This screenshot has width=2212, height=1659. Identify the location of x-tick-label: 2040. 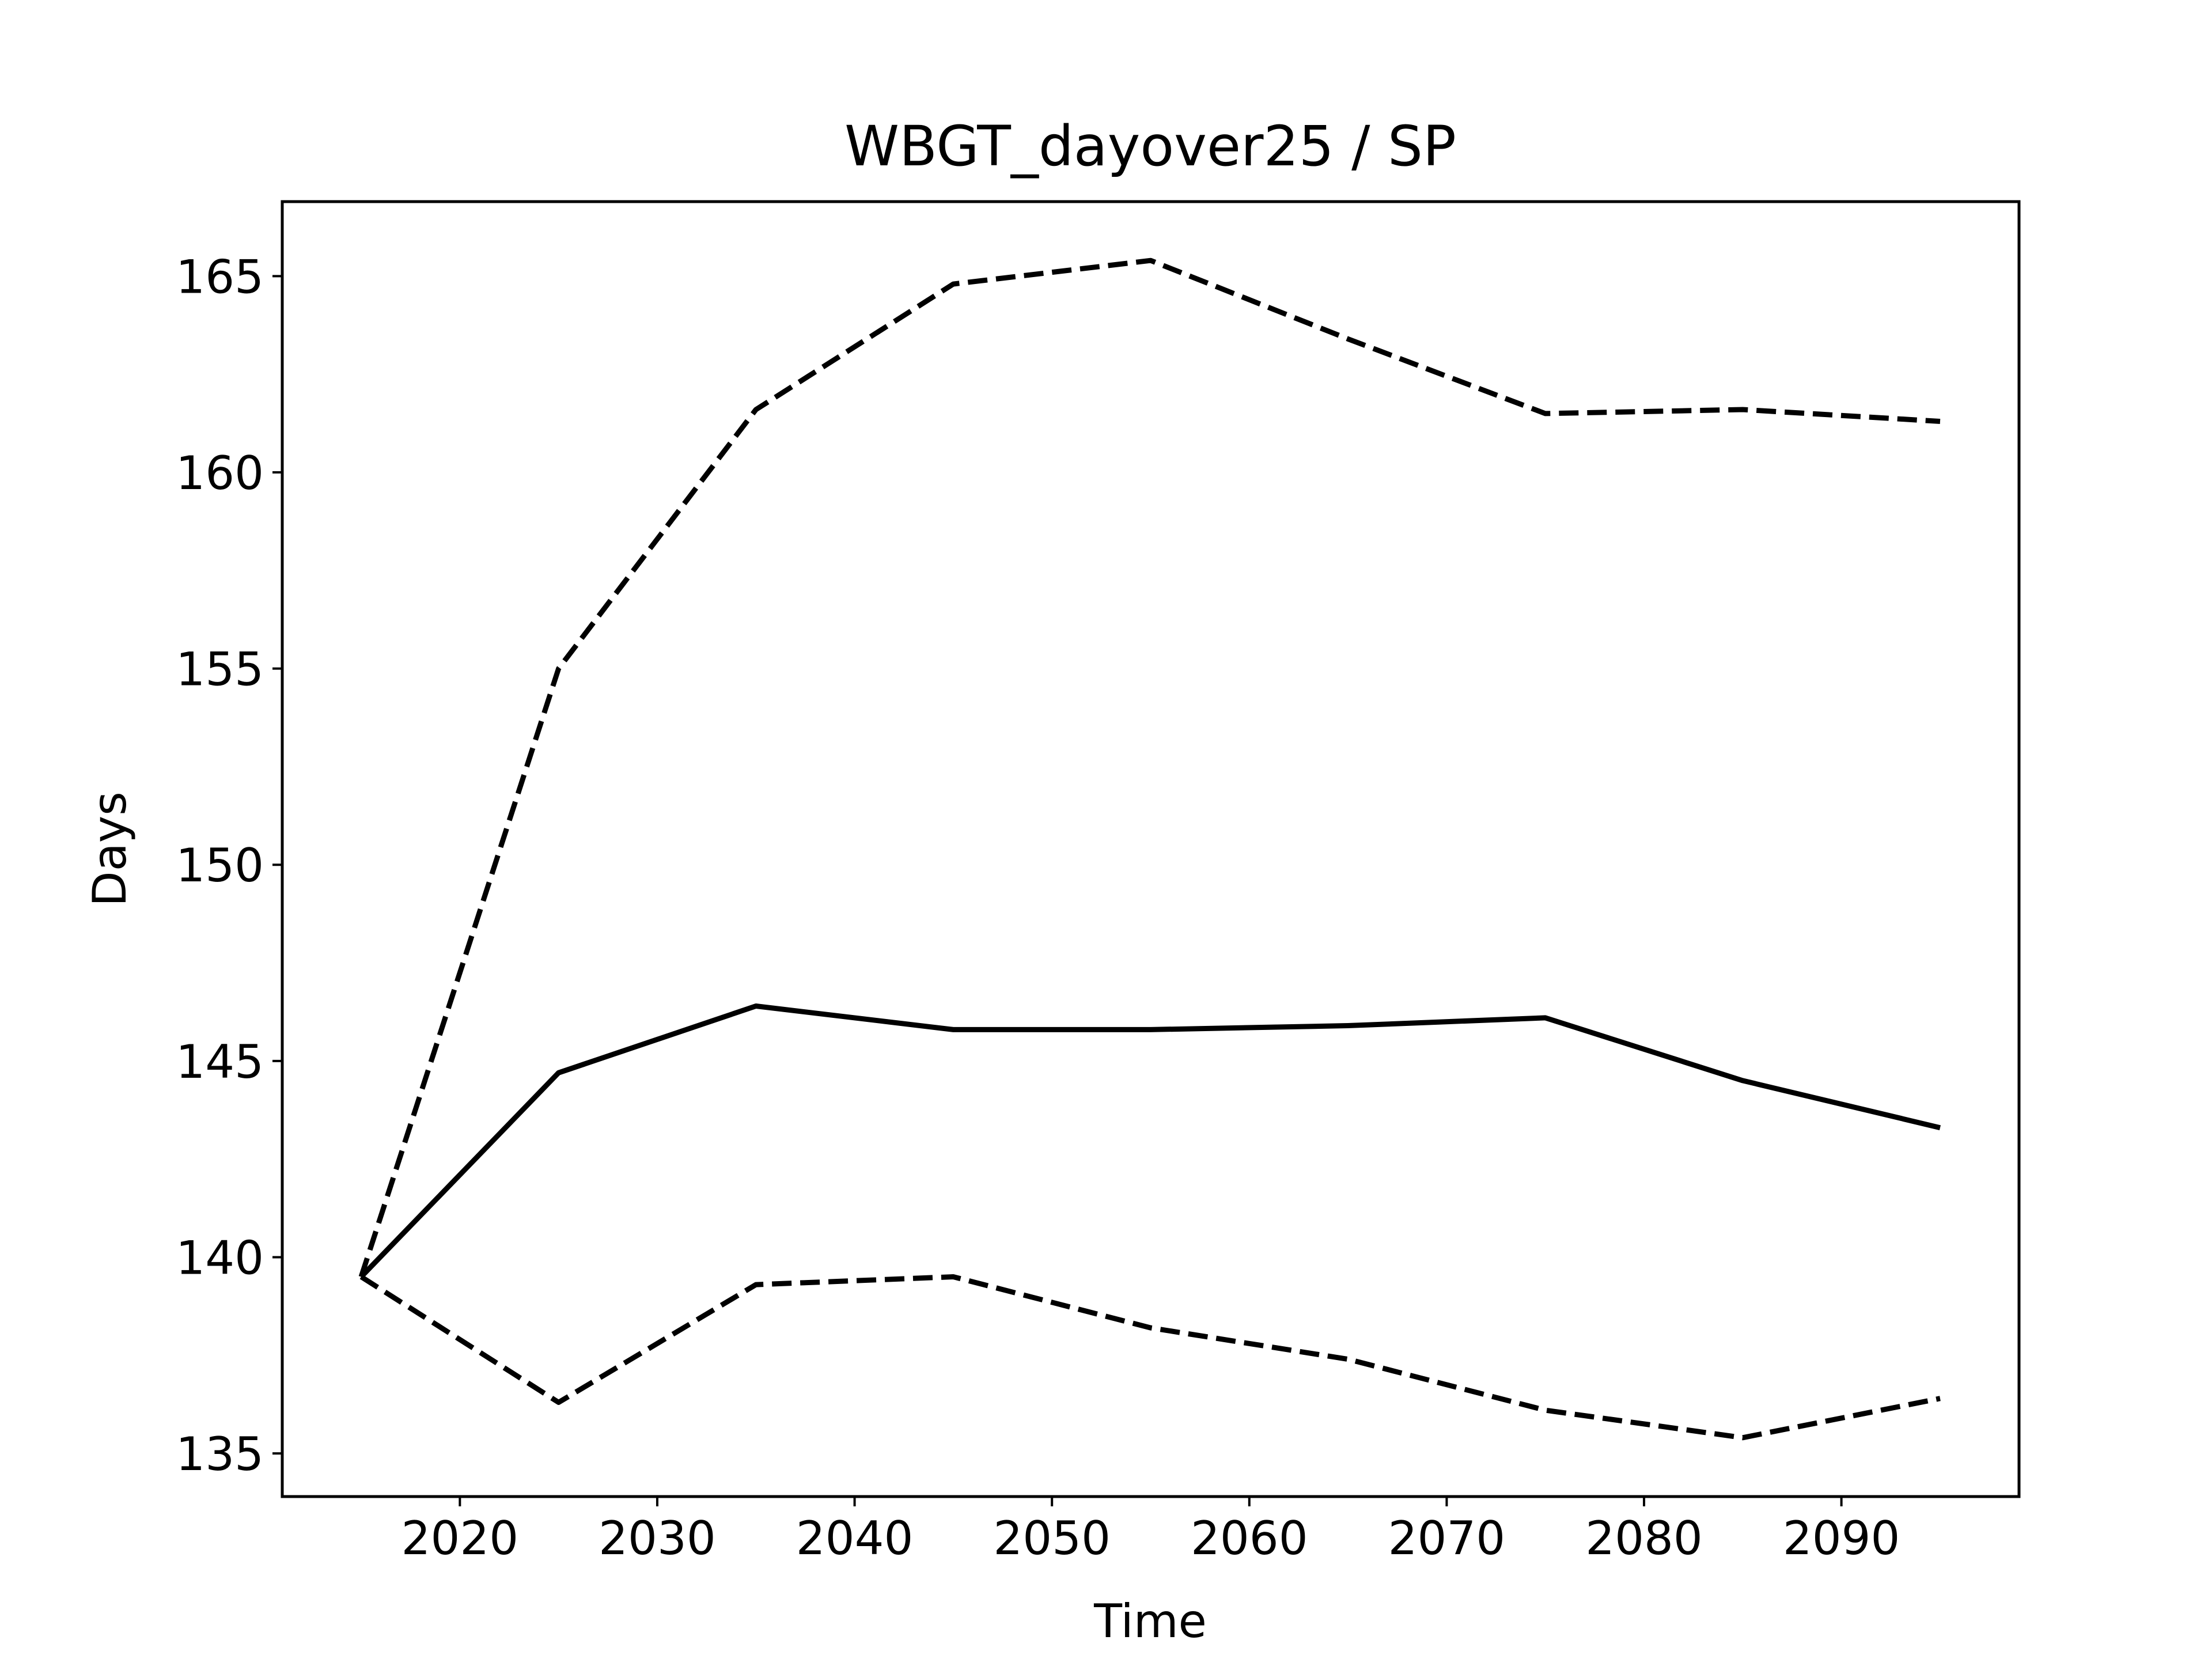
(855, 1538).